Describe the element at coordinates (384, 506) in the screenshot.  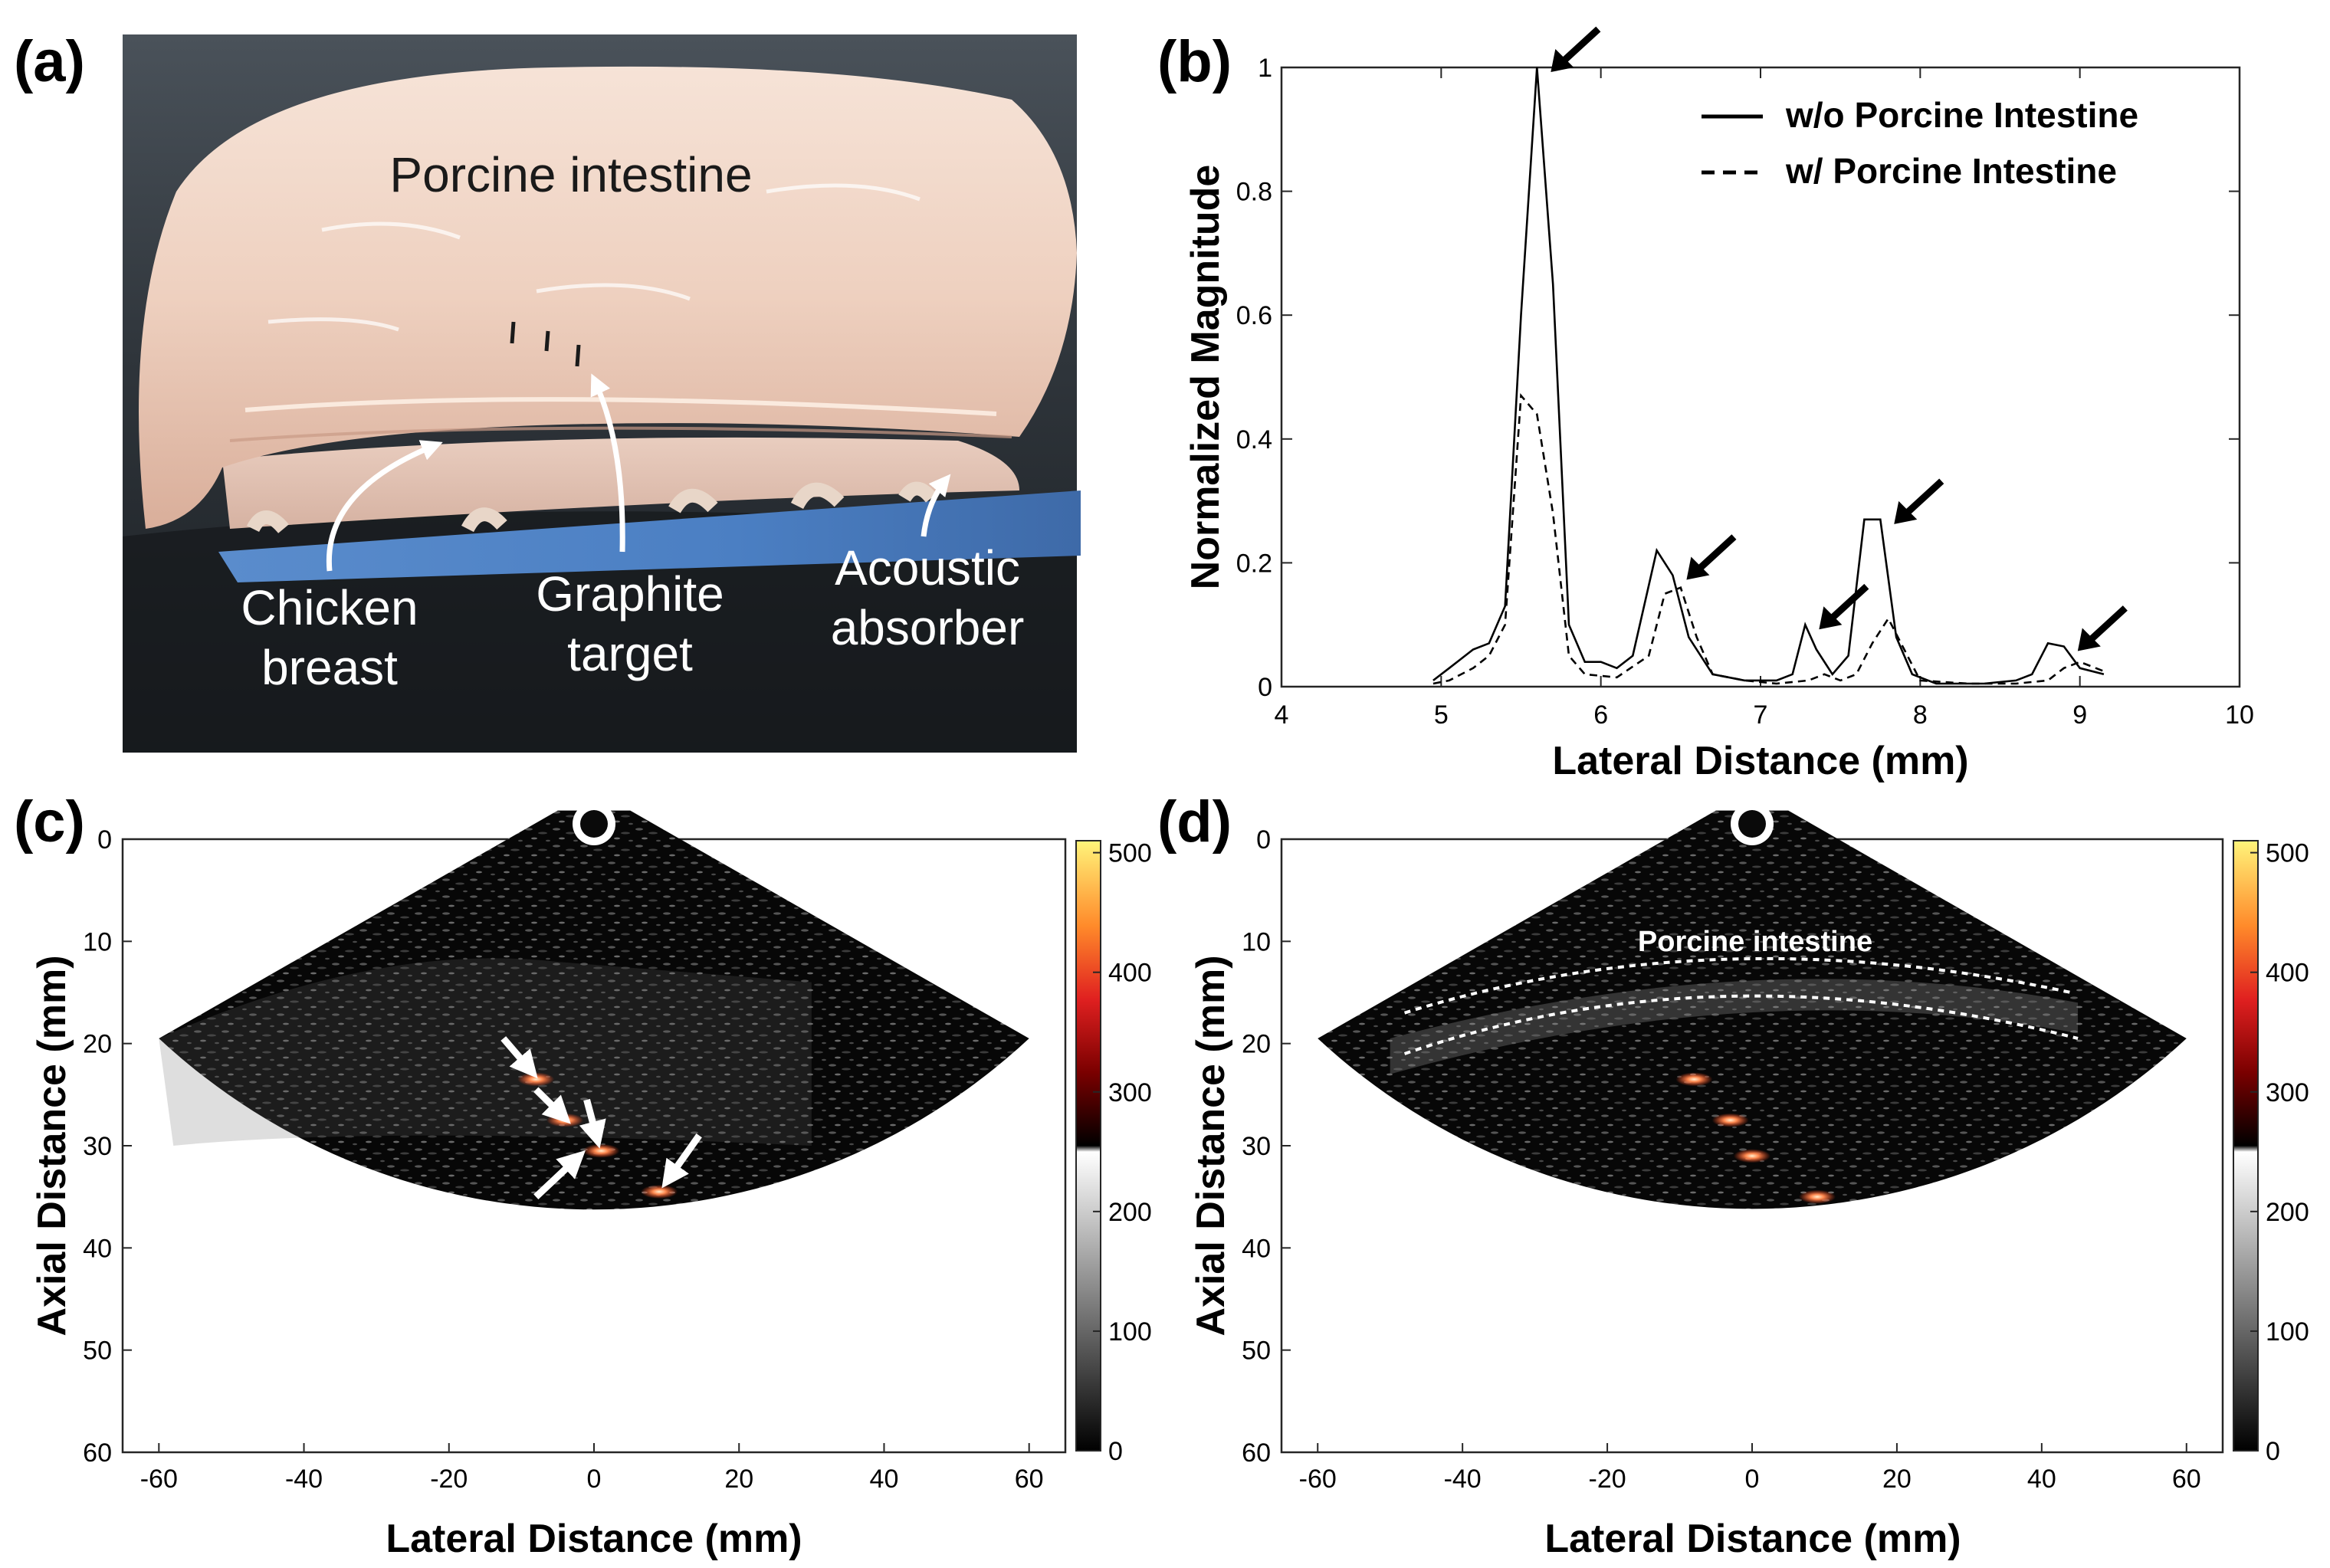
I see `arrow-chicken-breast` at that location.